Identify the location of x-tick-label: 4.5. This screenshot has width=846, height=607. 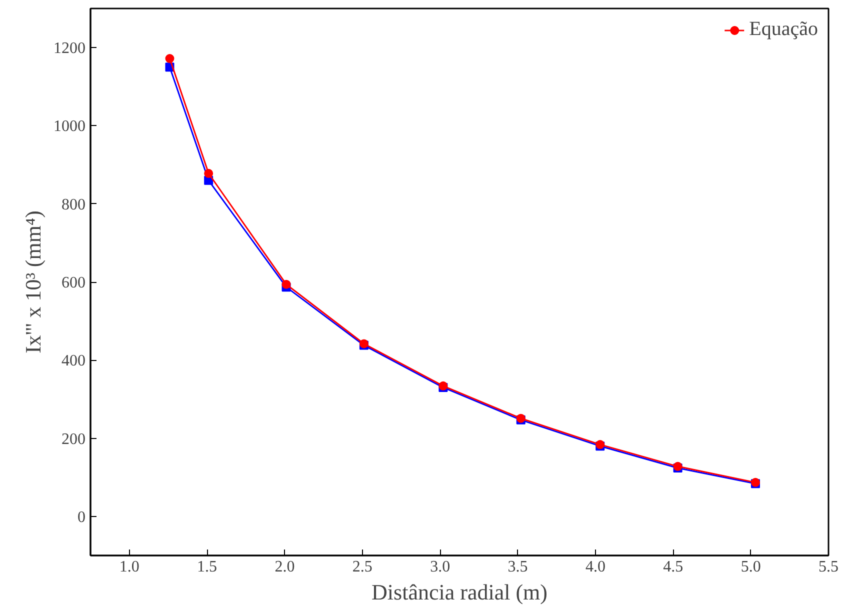
(673, 567).